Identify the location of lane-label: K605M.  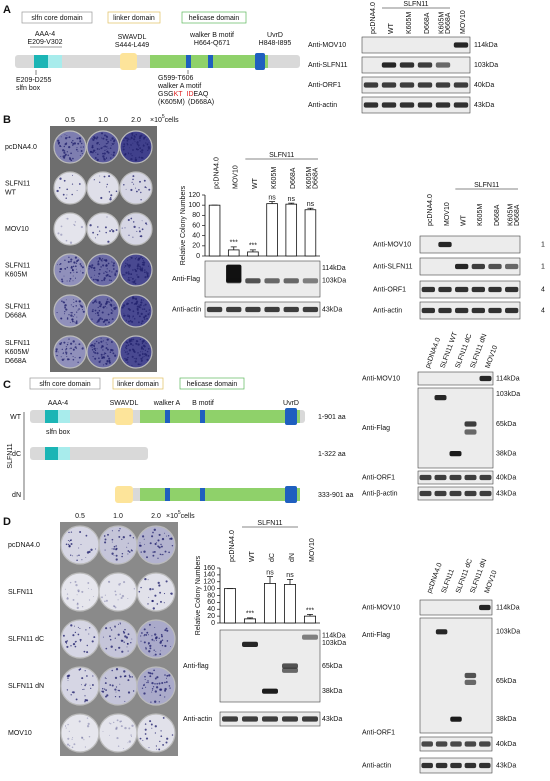
(409, 23).